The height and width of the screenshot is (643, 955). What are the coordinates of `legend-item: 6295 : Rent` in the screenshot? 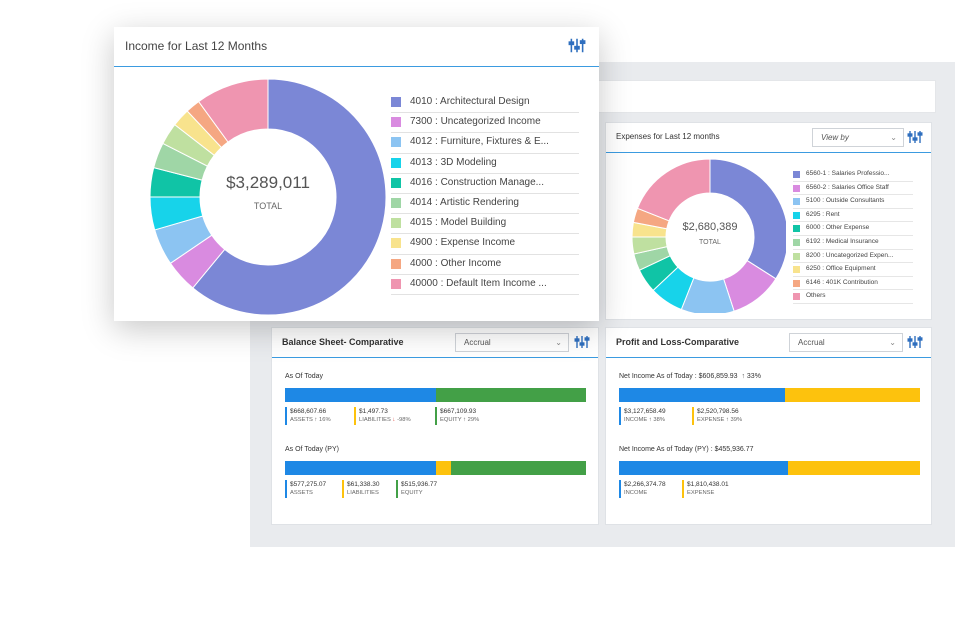 It's located at (853, 216).